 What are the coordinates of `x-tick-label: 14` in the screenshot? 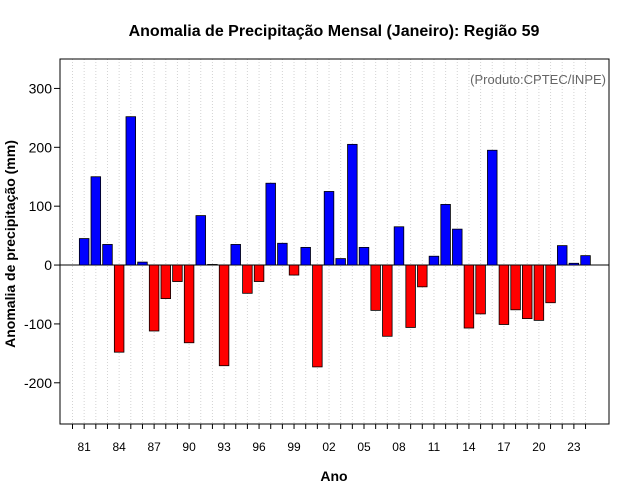 It's located at (469, 447).